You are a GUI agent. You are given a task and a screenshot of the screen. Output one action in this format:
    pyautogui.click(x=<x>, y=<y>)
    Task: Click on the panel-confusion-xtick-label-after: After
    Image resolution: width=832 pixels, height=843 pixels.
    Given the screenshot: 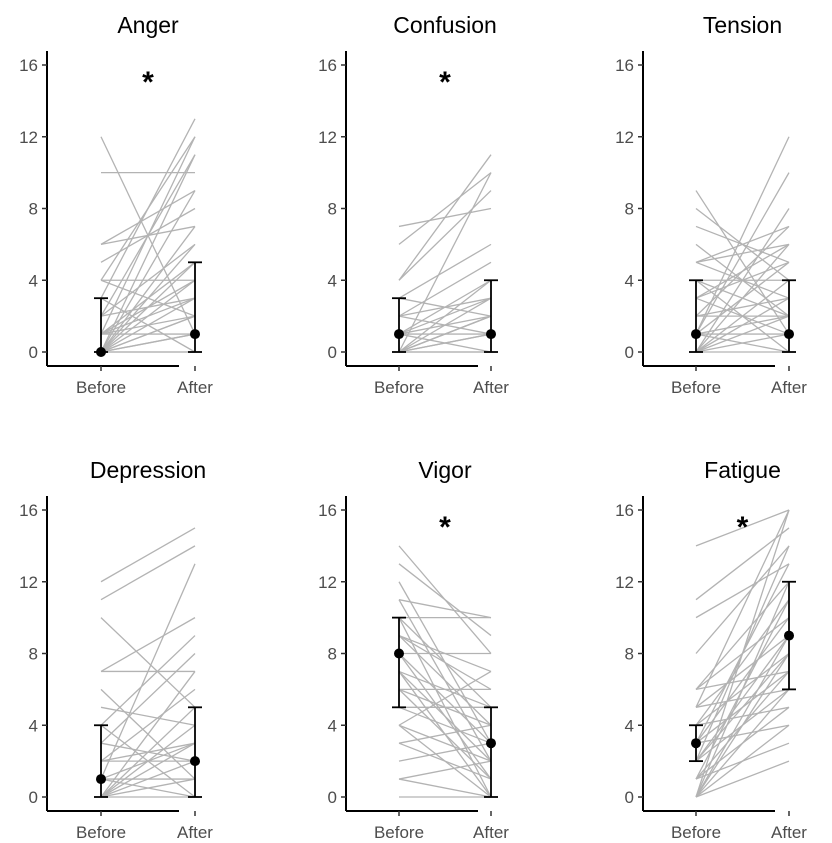 What is the action you would take?
    pyautogui.click(x=491, y=387)
    